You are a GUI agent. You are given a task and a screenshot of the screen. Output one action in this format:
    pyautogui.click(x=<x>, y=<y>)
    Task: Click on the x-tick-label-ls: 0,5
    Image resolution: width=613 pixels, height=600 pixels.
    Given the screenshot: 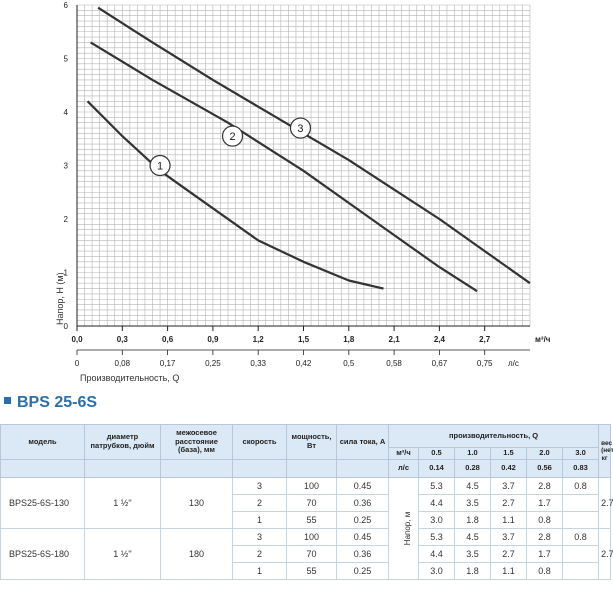 What is the action you would take?
    pyautogui.click(x=349, y=363)
    